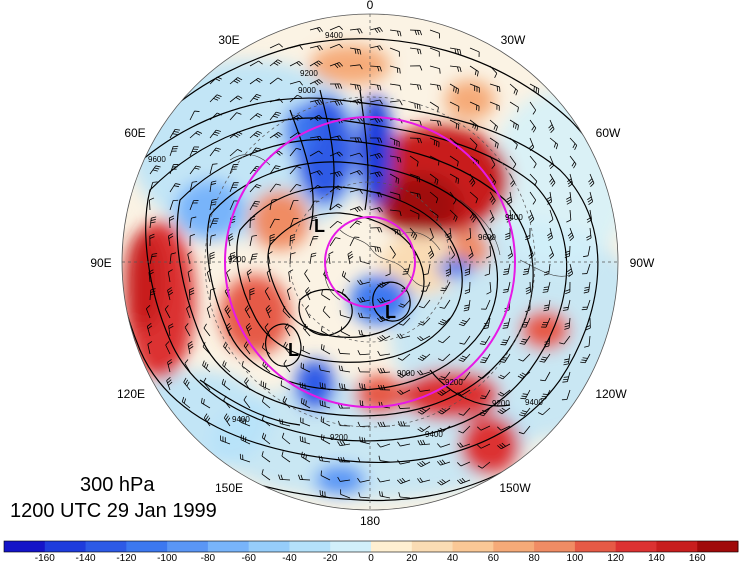 This screenshot has height=561, width=742. I want to click on colorbar-swatch, so click(636, 546).